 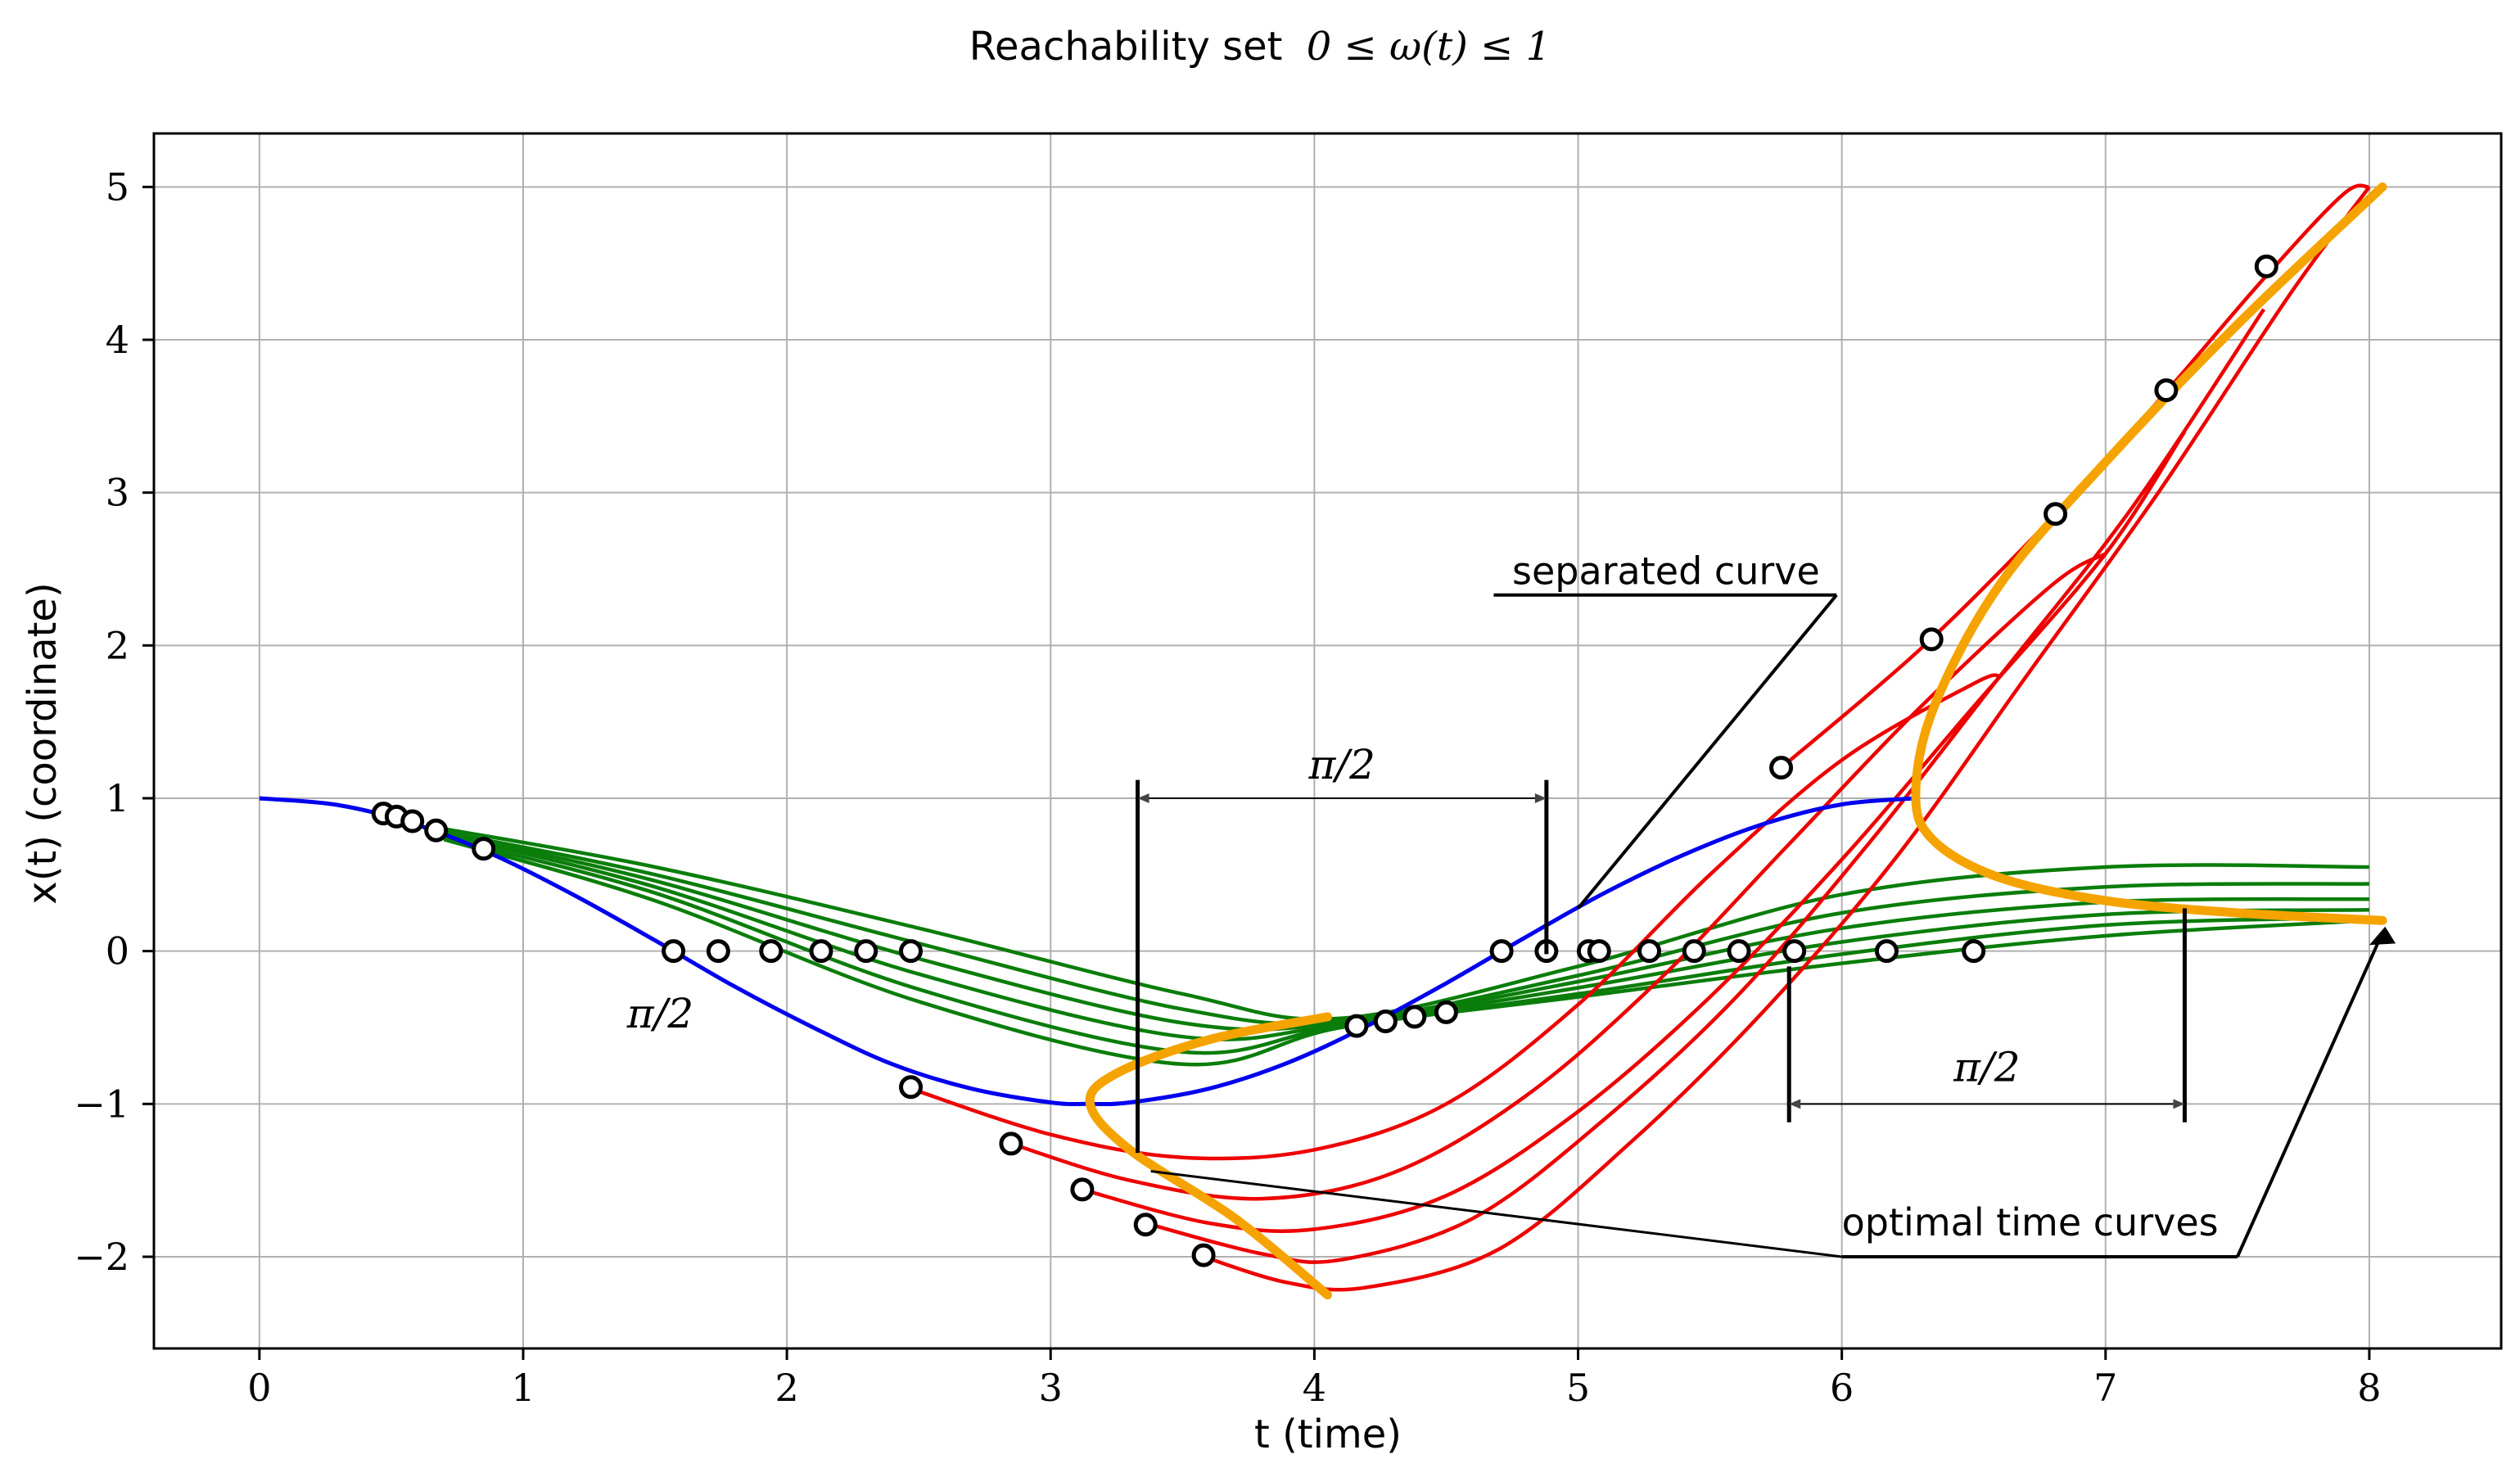 I want to click on chart-title-text: Reachability set 0 ≤ ω(t) ≤ 1, so click(x=1260, y=47).